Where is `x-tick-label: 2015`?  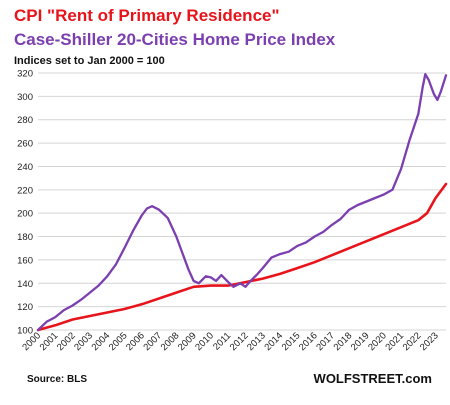
x-tick-label: 2015 is located at coordinates (291, 341).